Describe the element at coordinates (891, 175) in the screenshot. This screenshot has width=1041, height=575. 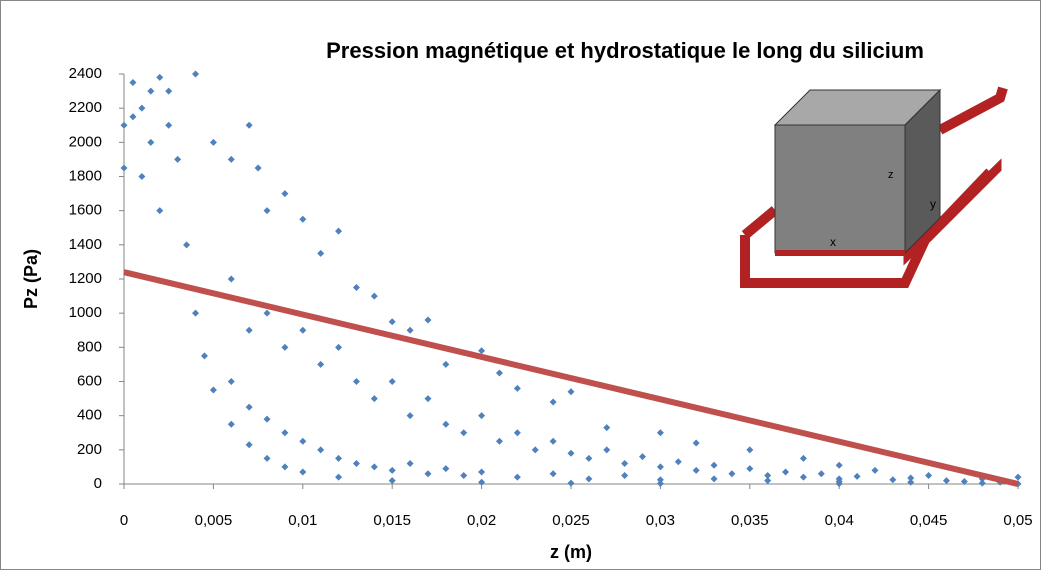
I see `inset-label: z` at that location.